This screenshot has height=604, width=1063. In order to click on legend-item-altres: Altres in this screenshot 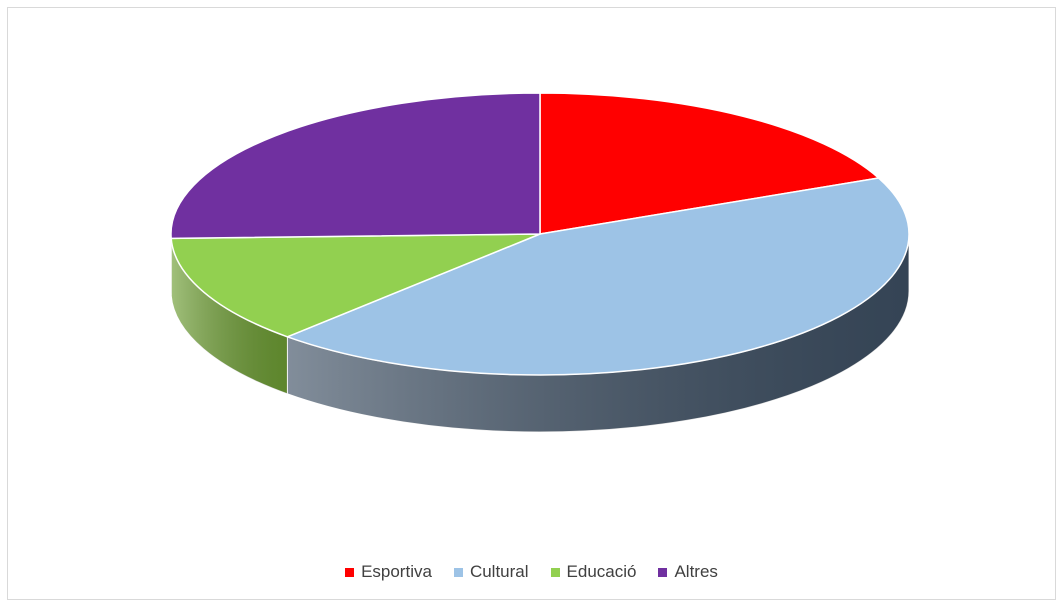, I will do `click(688, 572)`.